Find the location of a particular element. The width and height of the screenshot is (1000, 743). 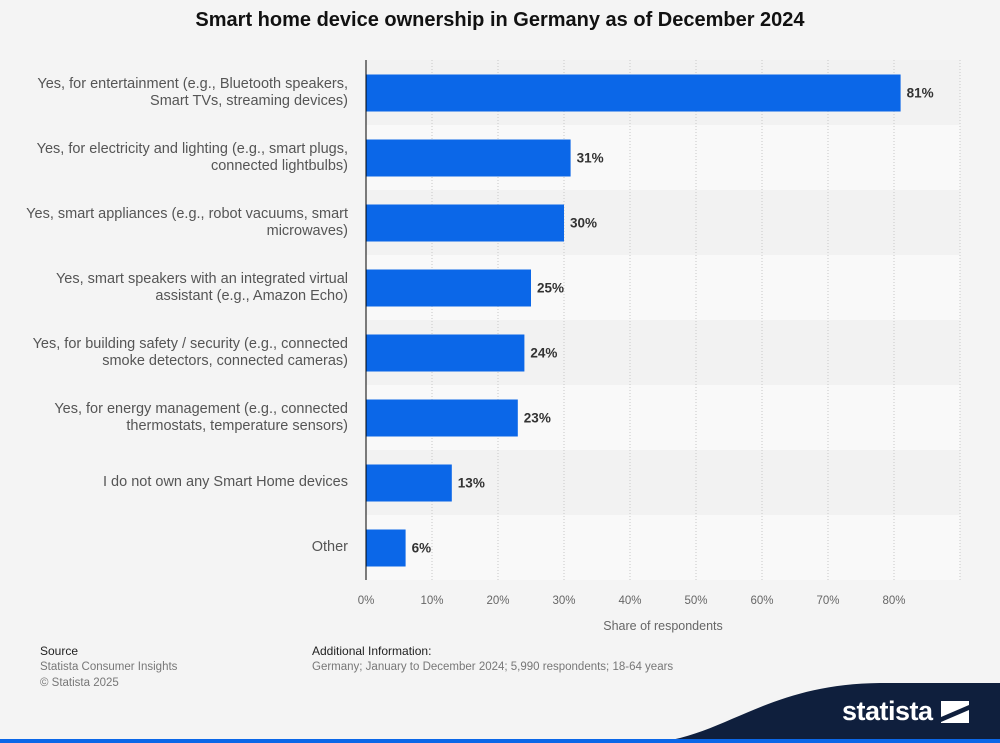

x-tick-label: 50% is located at coordinates (695, 601).